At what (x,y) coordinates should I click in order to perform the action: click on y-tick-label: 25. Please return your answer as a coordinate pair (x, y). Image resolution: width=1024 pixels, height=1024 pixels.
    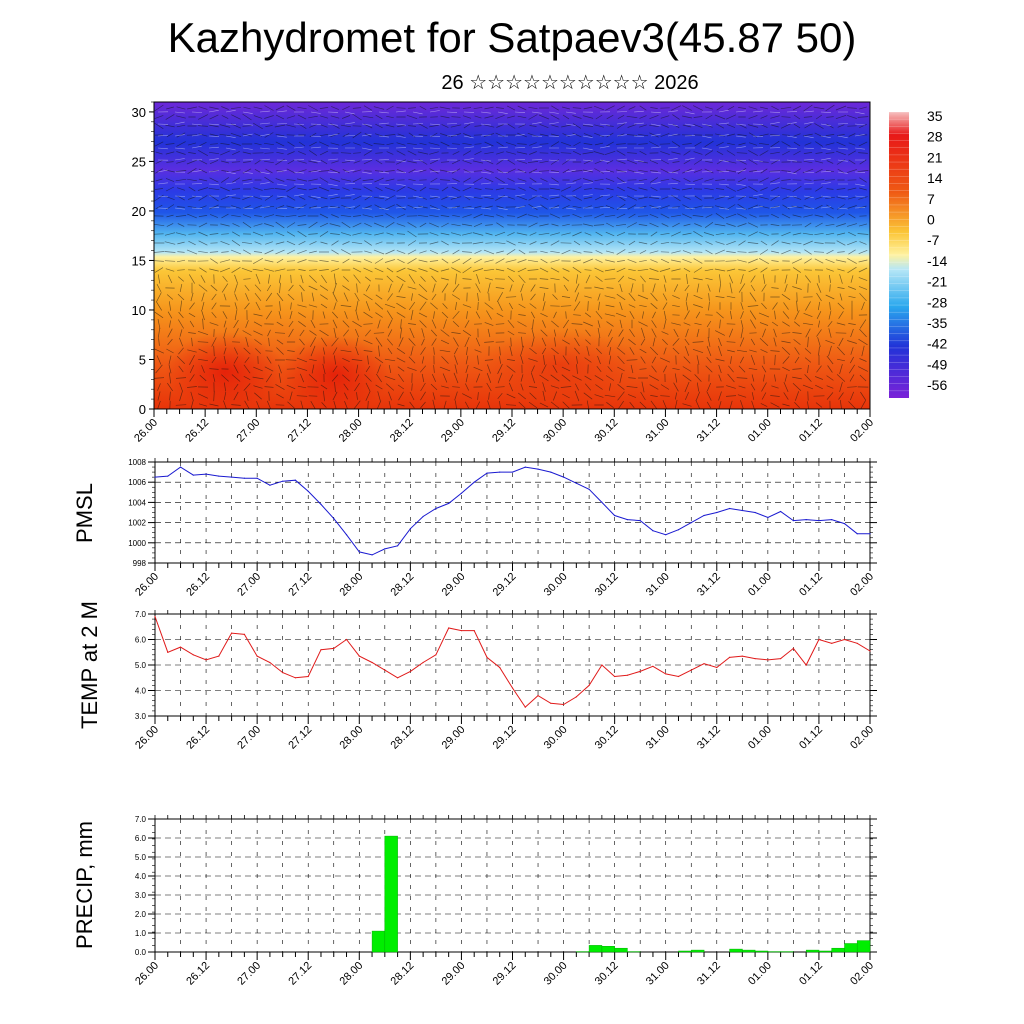
    Looking at the image, I should click on (139, 161).